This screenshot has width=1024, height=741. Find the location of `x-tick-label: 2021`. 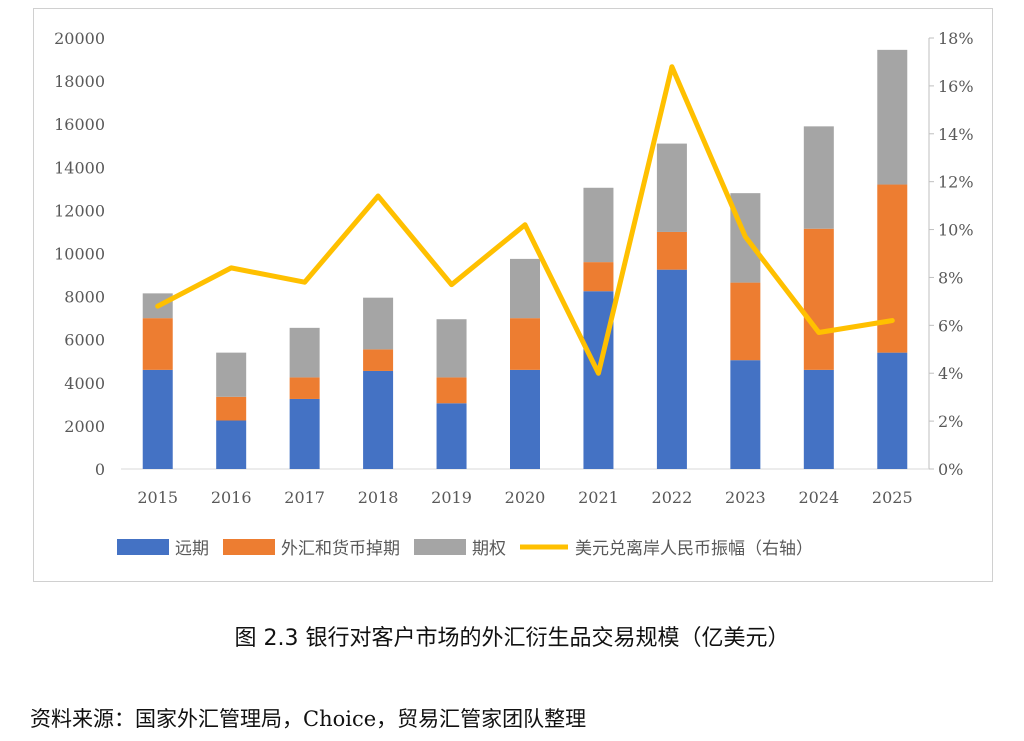

x-tick-label: 2021 is located at coordinates (598, 497).